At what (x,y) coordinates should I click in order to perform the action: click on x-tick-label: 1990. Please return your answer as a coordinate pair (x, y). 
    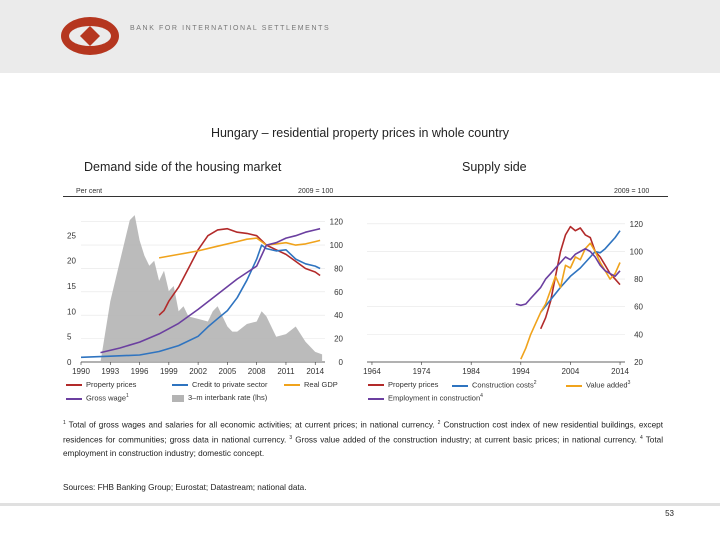
    Looking at the image, I should click on (81, 371).